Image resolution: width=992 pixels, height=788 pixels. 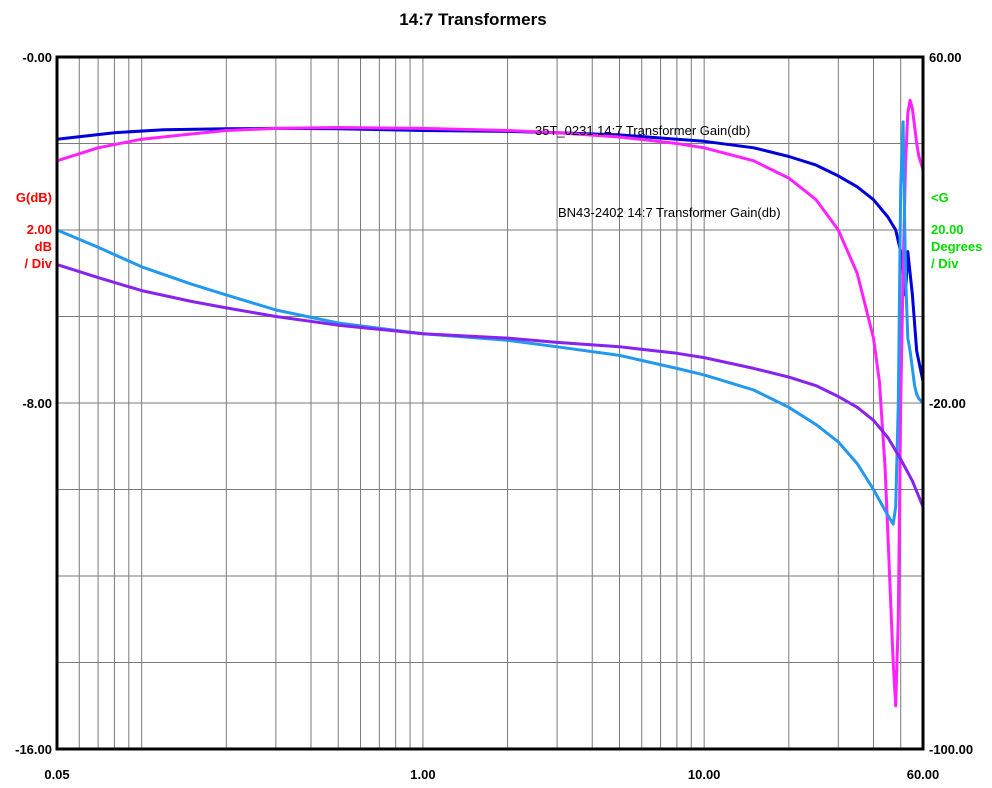 I want to click on chart-title: 14:7 Transformers, so click(x=472, y=19).